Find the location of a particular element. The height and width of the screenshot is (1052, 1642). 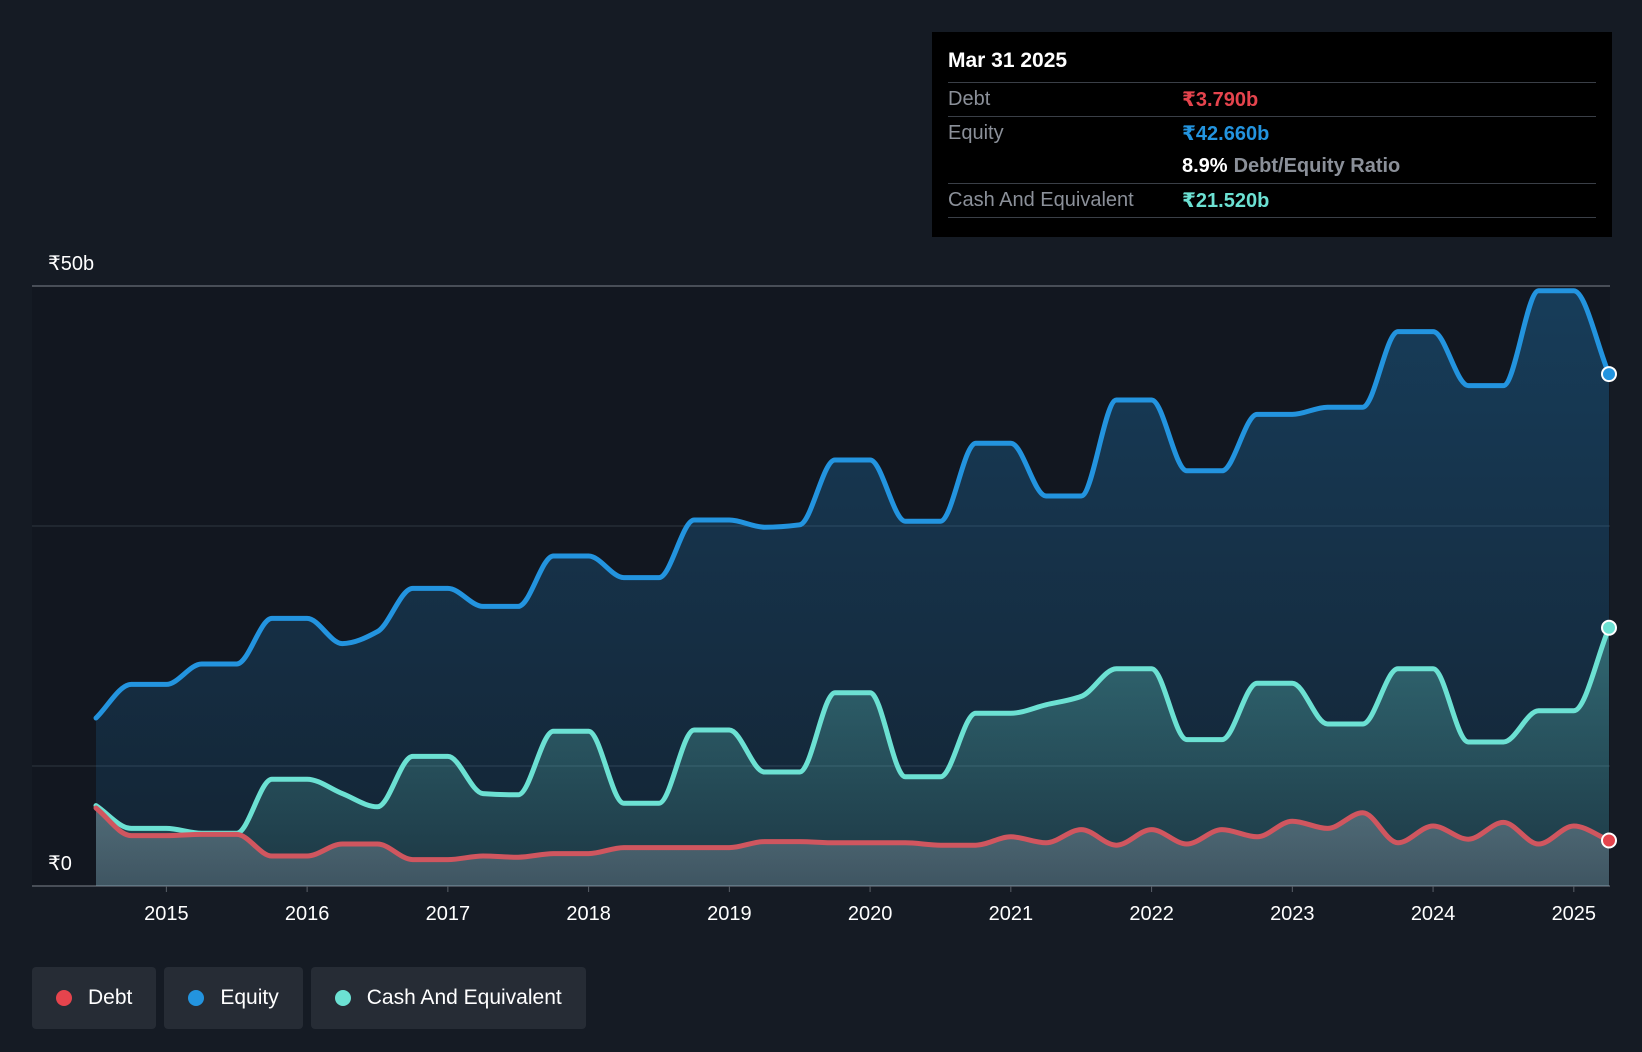

equity-dot-icon is located at coordinates (196, 998).